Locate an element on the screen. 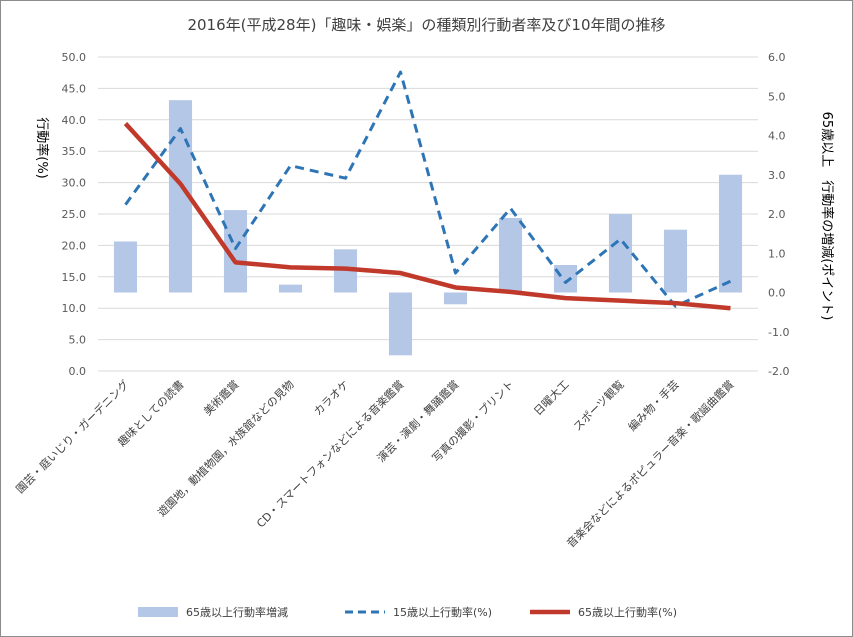 The width and height of the screenshot is (853, 637). right-tick-label: 3.0 is located at coordinates (777, 175).